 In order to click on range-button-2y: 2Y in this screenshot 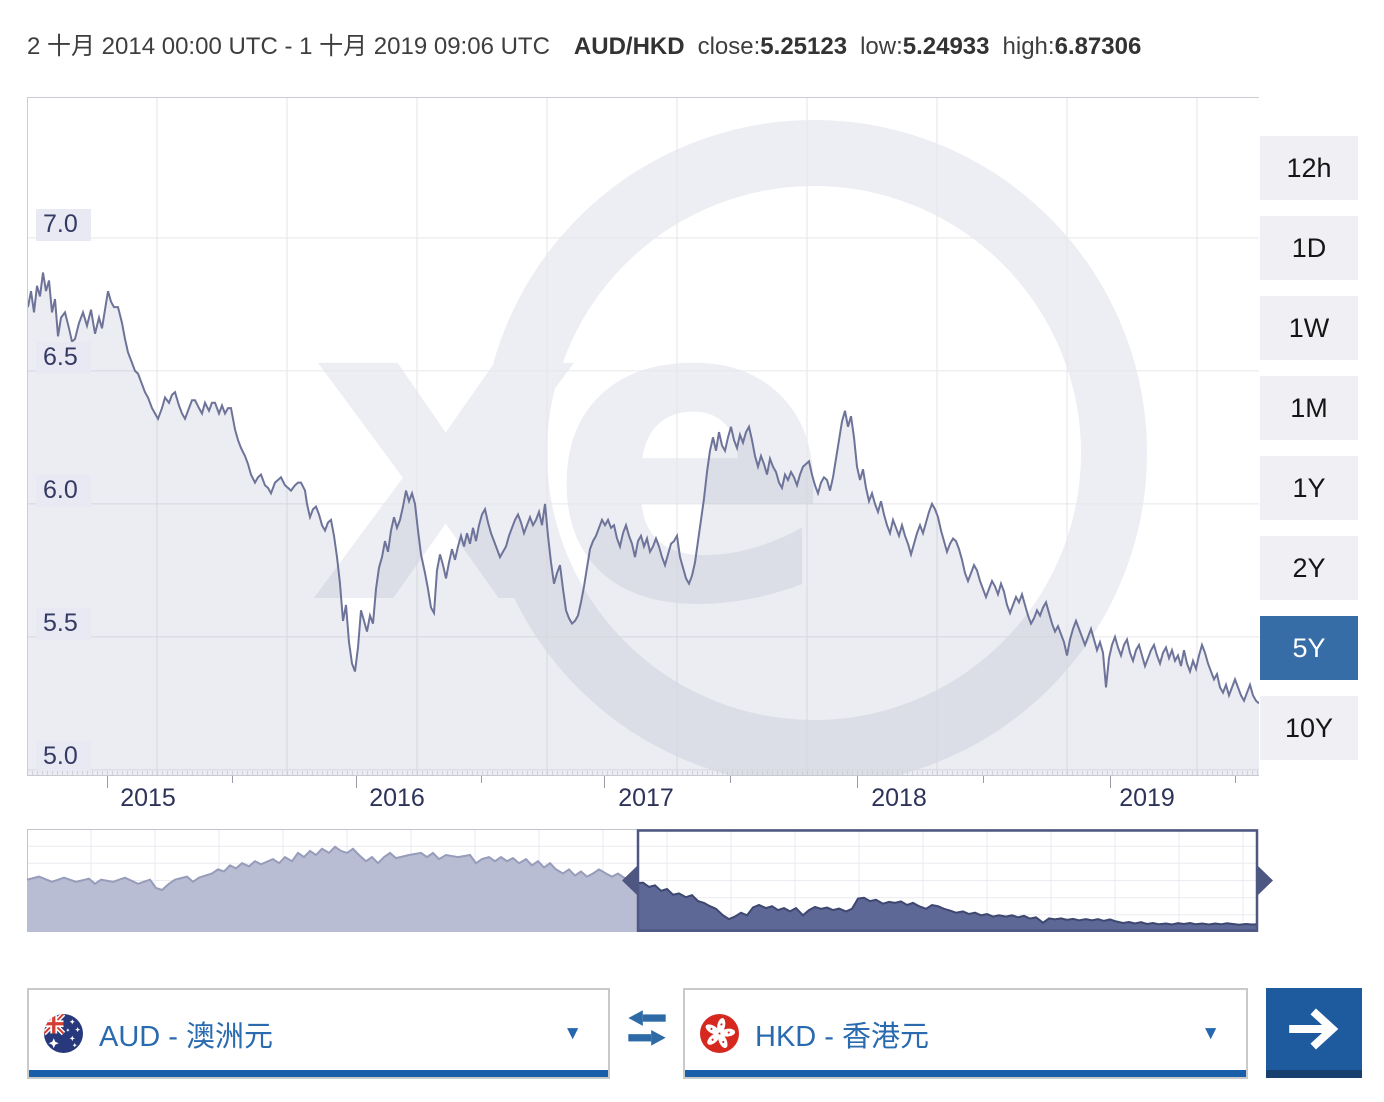, I will do `click(1309, 568)`.